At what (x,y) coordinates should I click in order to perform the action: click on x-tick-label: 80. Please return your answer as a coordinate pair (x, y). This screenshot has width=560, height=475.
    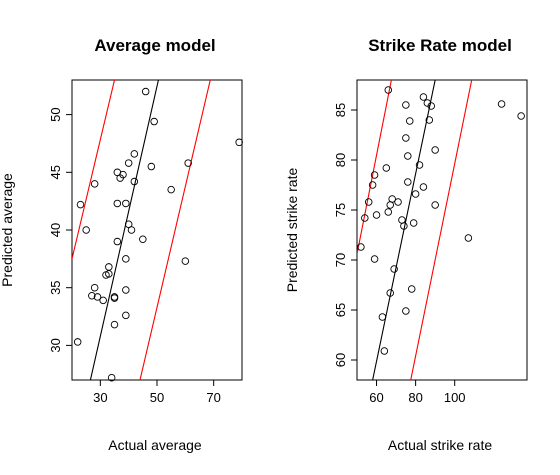
    Looking at the image, I should click on (415, 397).